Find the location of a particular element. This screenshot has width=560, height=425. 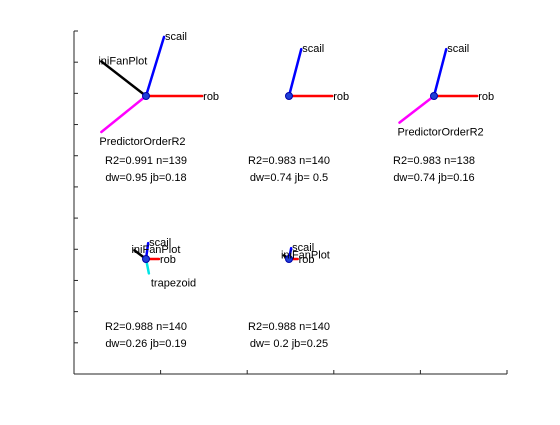

spoke-label: trapezoid is located at coordinates (173, 283).